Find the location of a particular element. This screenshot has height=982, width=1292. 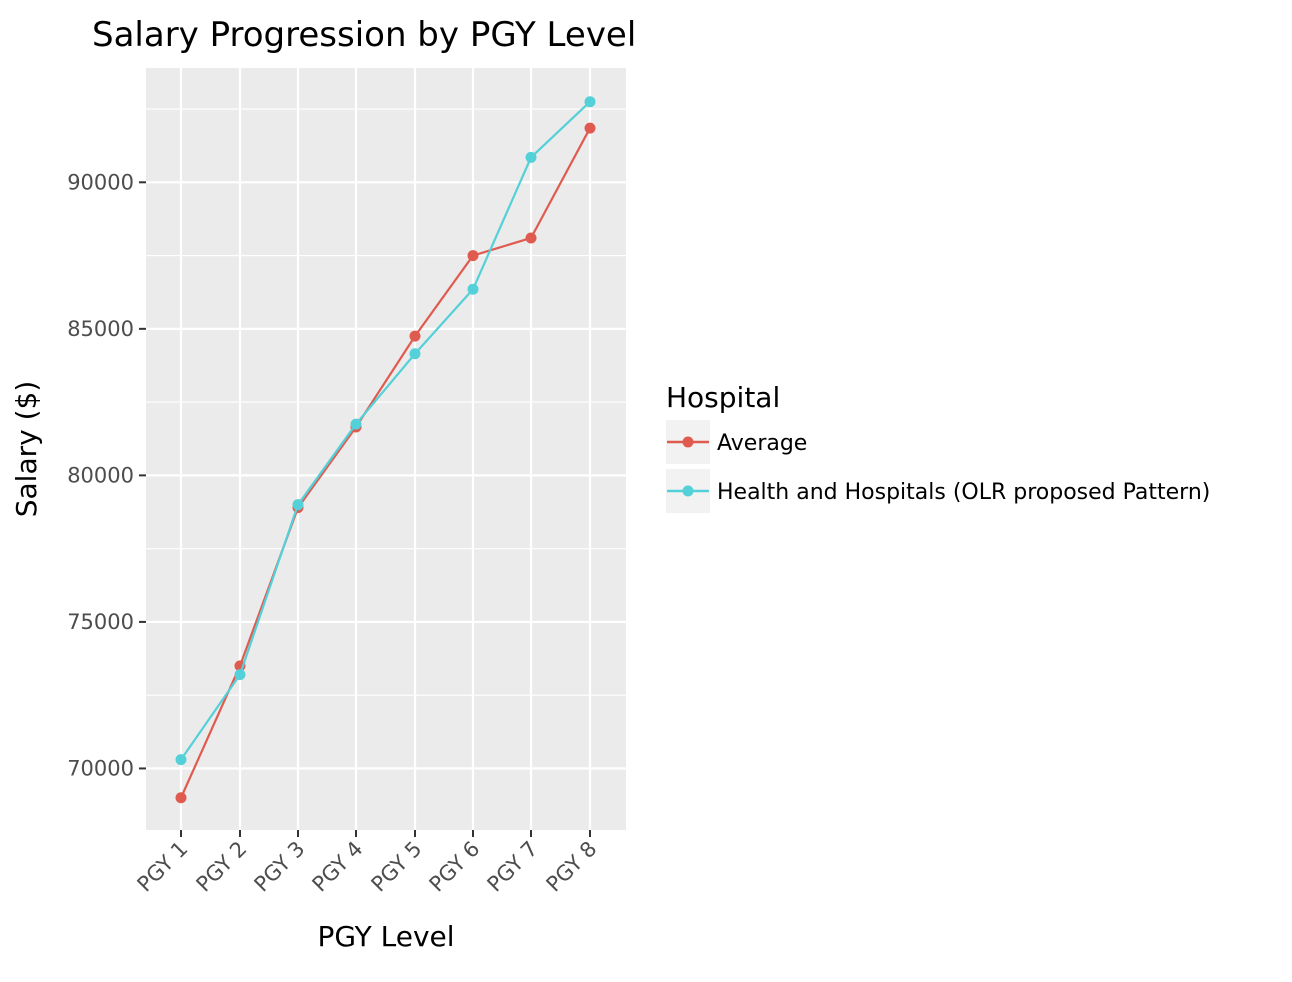

y-axis: 70000 75000 80000 85000 90000 is located at coordinates (106, 475).